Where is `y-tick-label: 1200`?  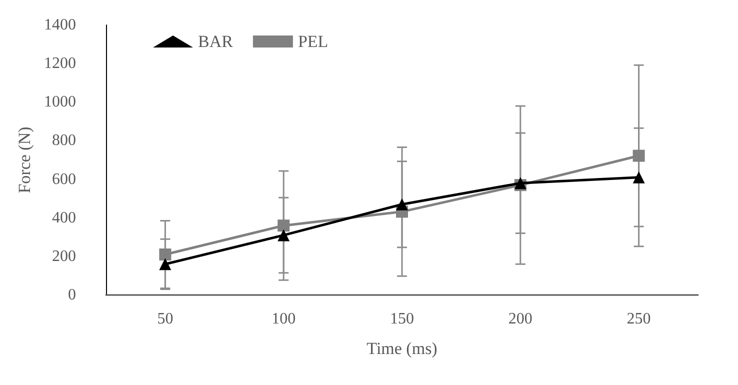
y-tick-label: 1200 is located at coordinates (60, 63).